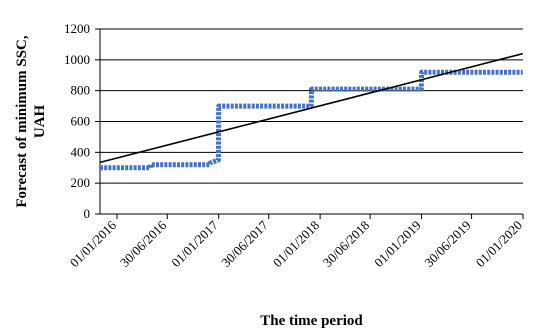 The image size is (533, 334). What do you see at coordinates (77, 59) in the screenshot?
I see `y-tick-label: 1000` at bounding box center [77, 59].